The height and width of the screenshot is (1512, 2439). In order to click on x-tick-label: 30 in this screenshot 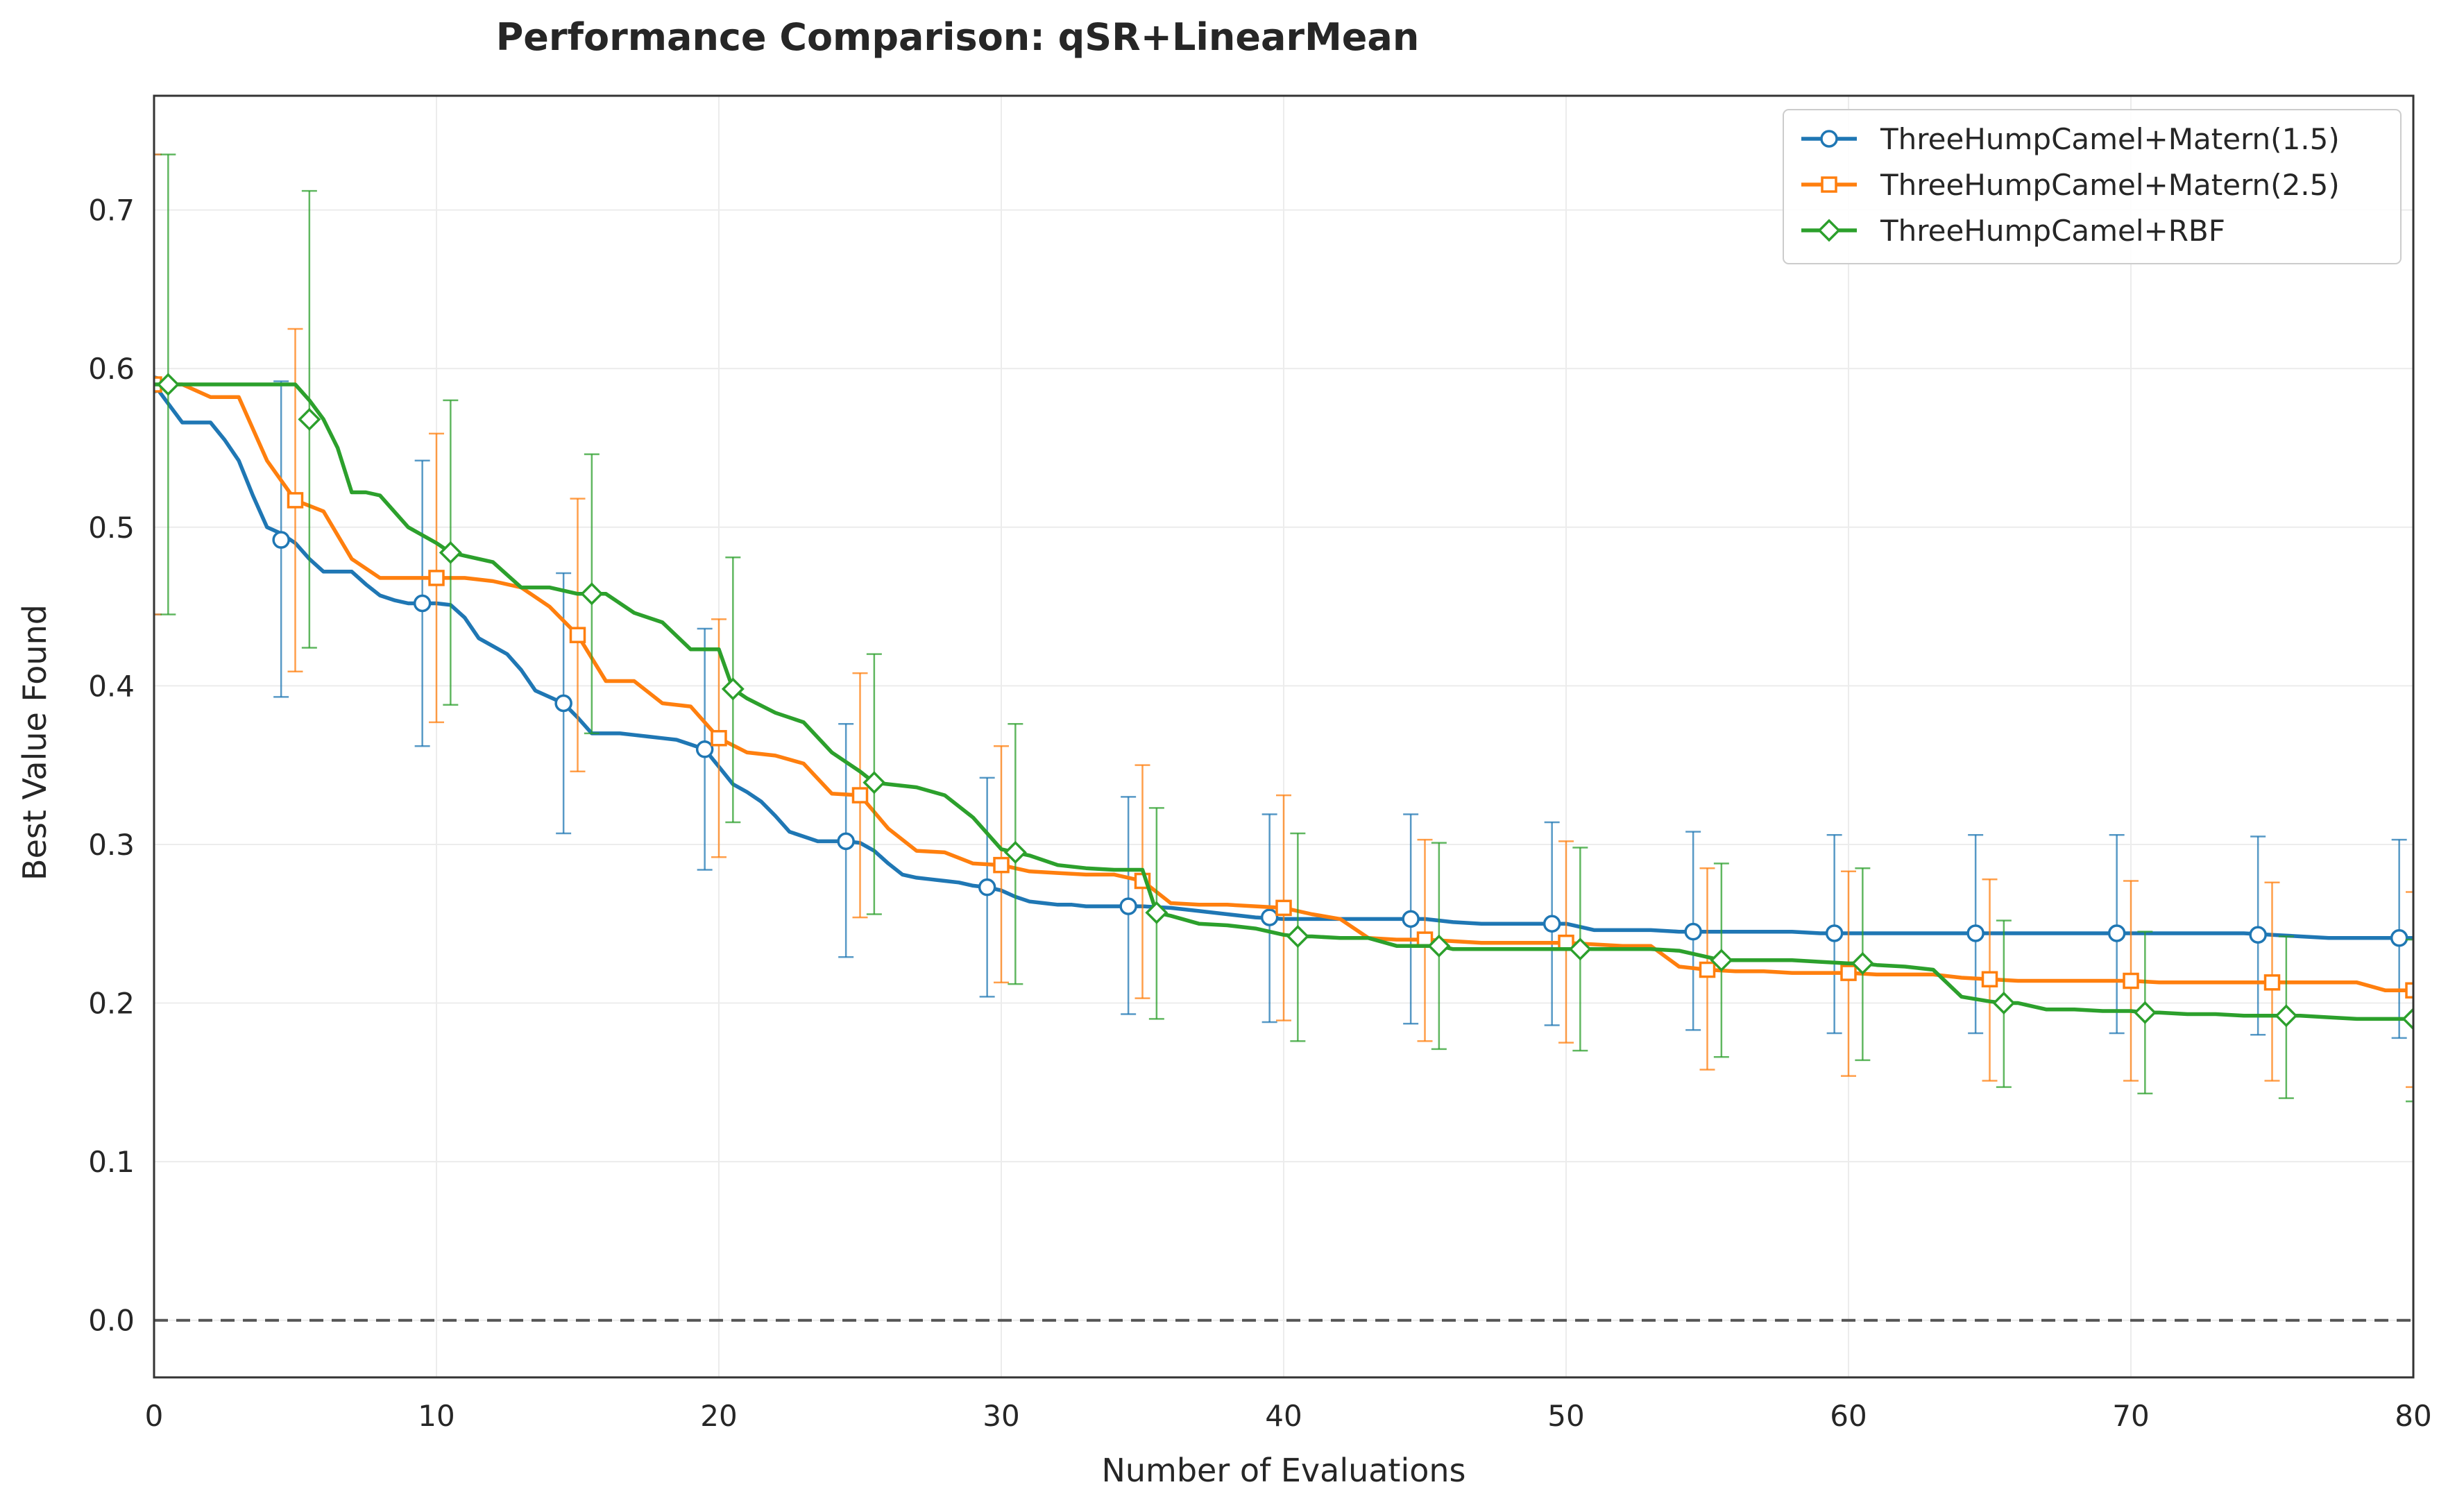, I will do `click(1001, 1416)`.